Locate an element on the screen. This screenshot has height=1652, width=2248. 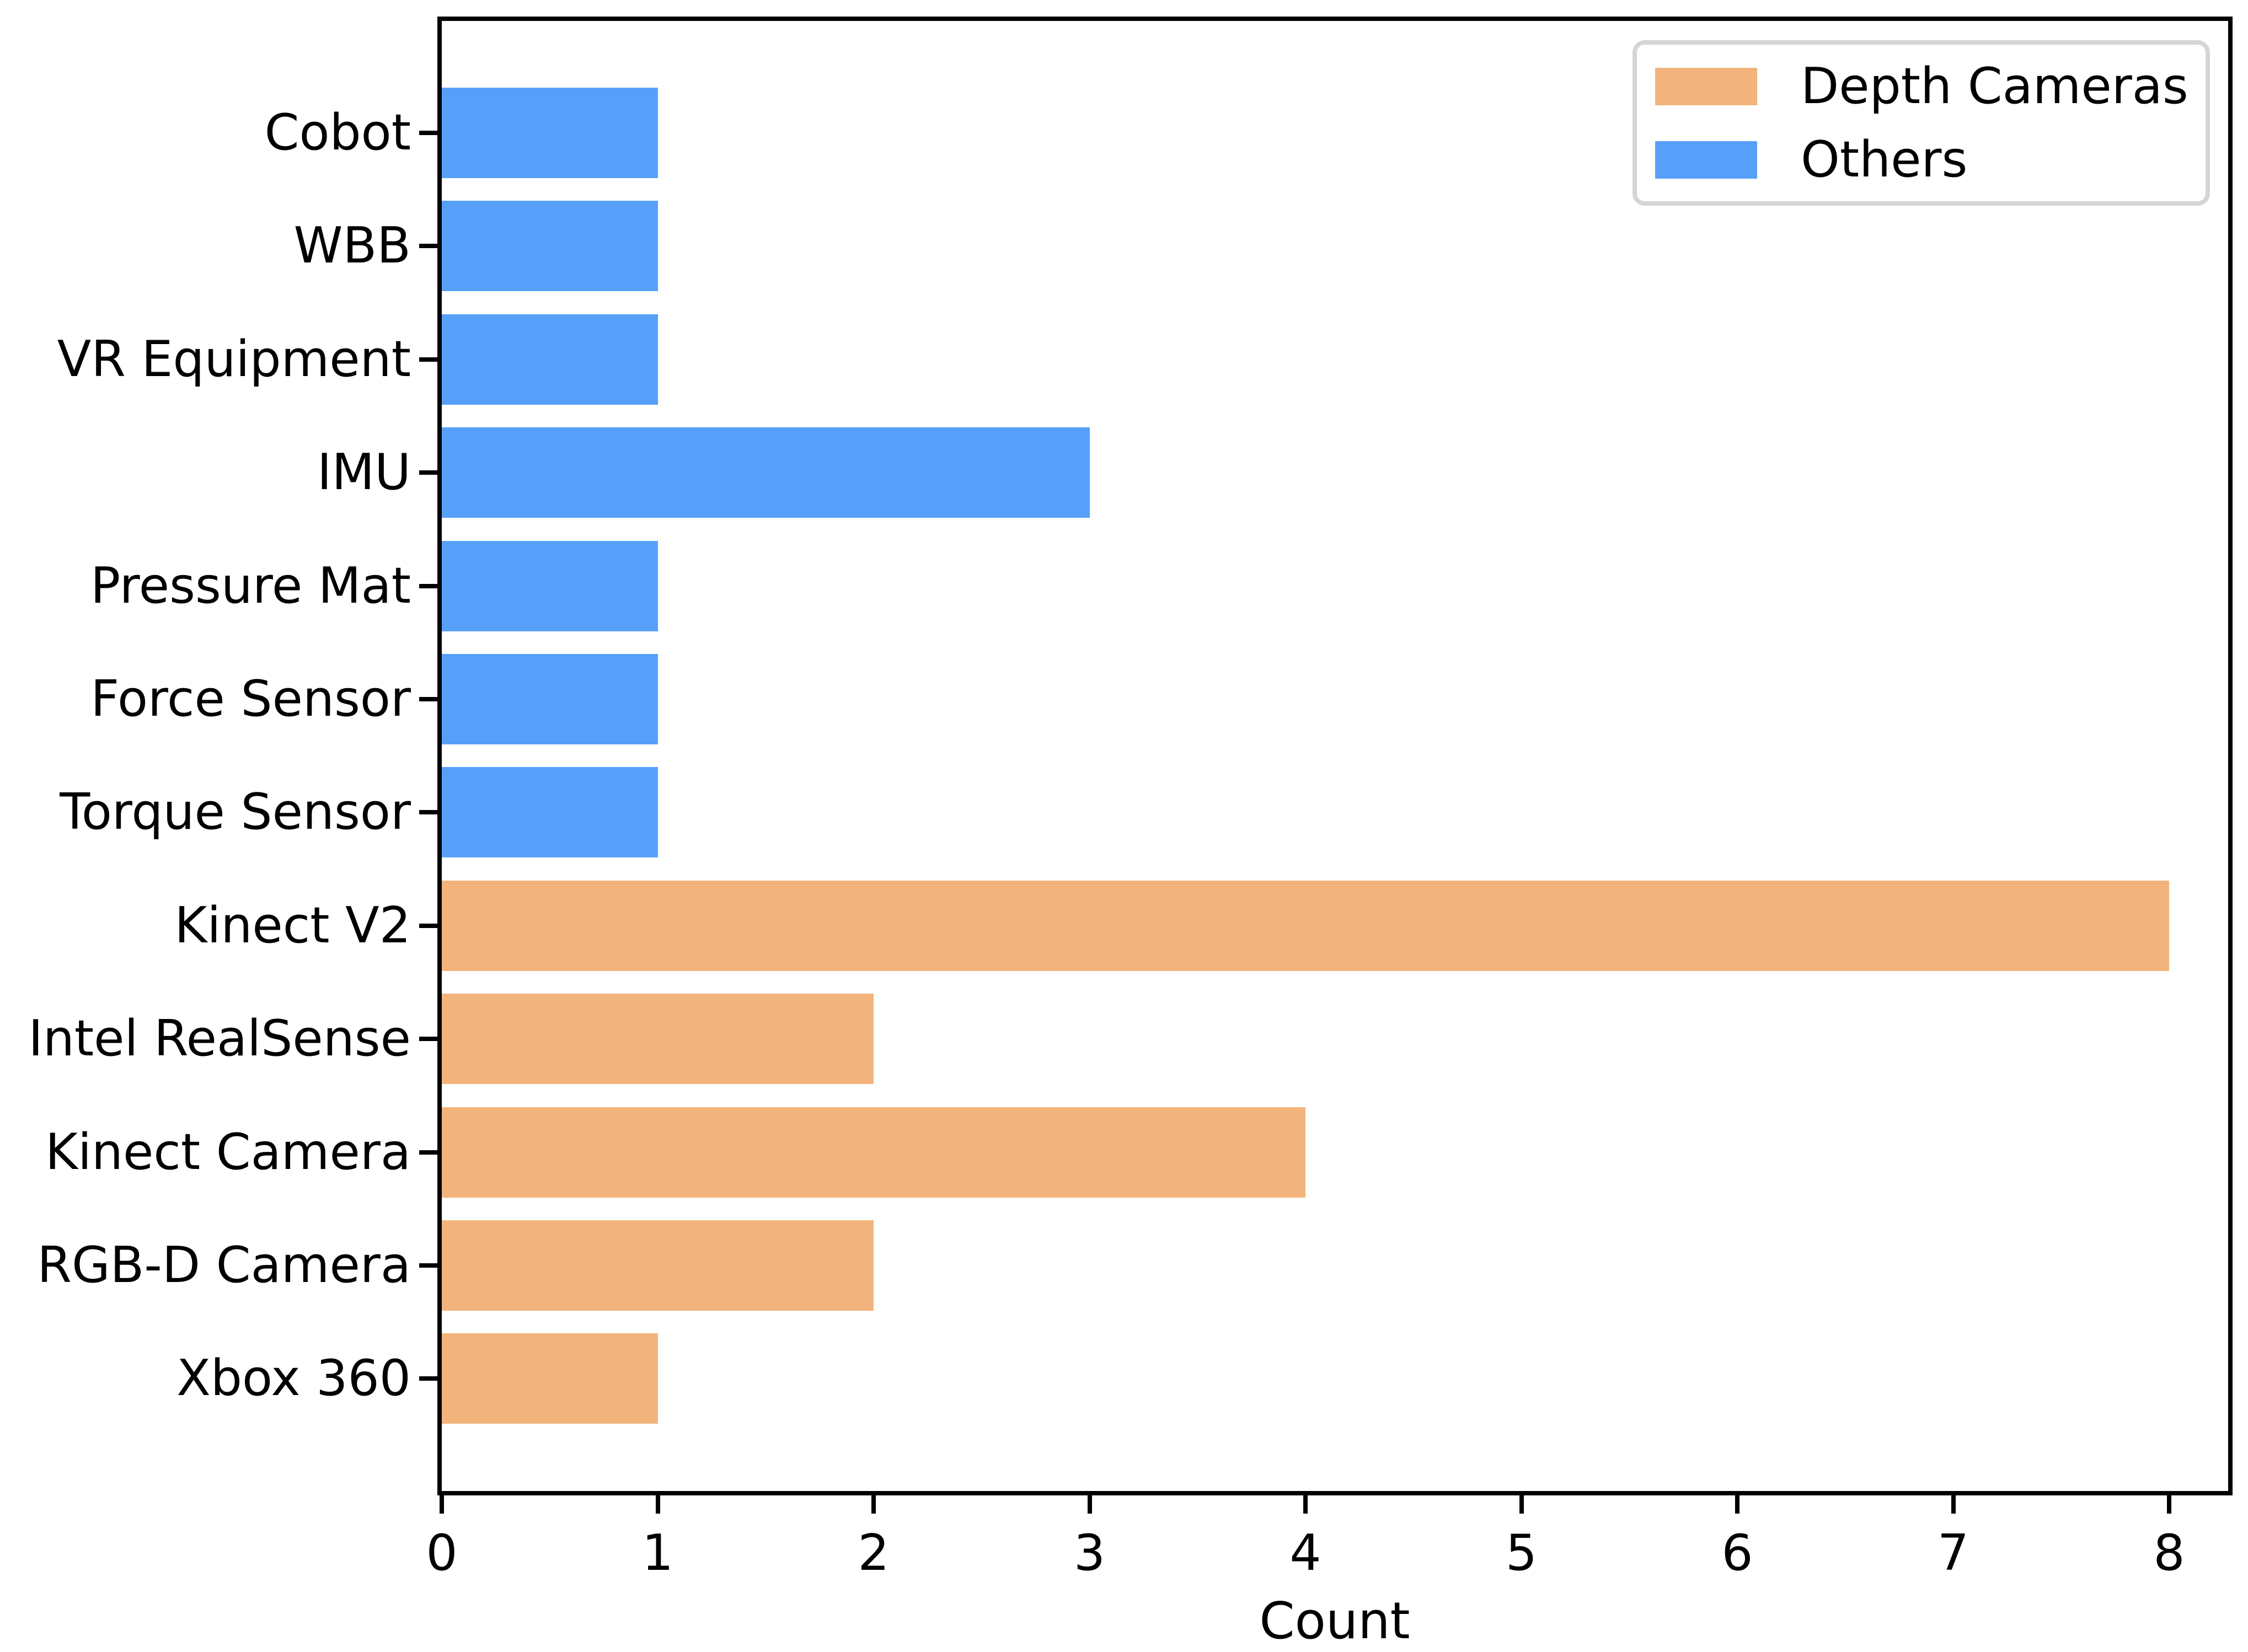
x-tick-label-6: 6 is located at coordinates (1737, 1553).